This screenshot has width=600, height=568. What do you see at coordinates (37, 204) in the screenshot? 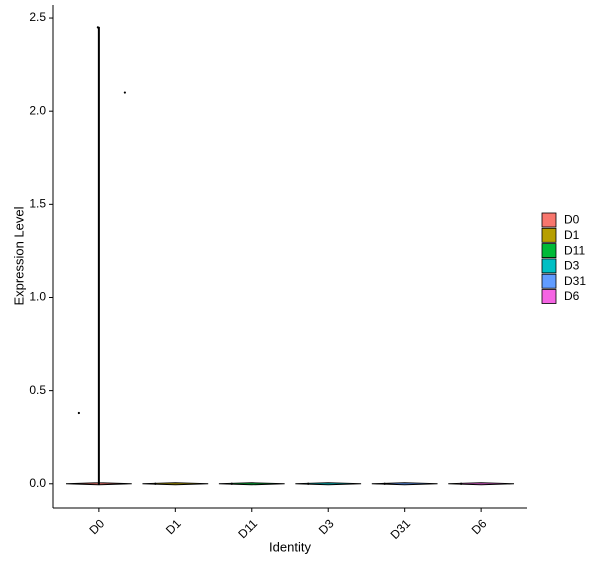
I see `y-tick-label: 1.5` at bounding box center [37, 204].